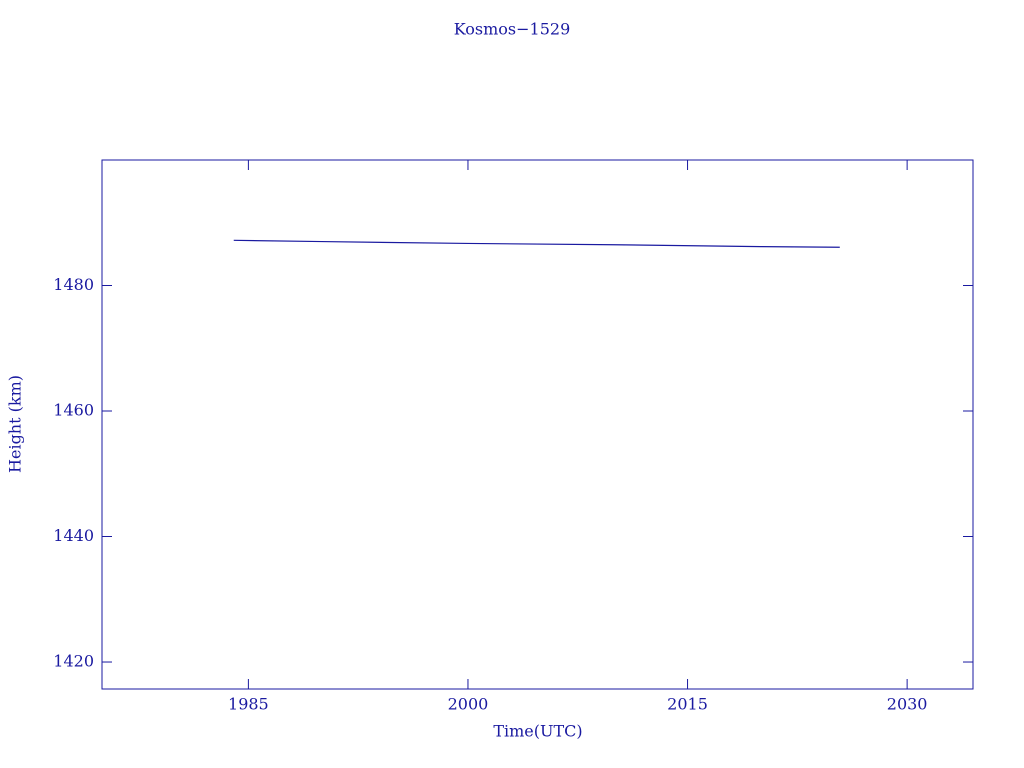 The height and width of the screenshot is (768, 1024). What do you see at coordinates (73, 284) in the screenshot?
I see `y-tick-label: 1480` at bounding box center [73, 284].